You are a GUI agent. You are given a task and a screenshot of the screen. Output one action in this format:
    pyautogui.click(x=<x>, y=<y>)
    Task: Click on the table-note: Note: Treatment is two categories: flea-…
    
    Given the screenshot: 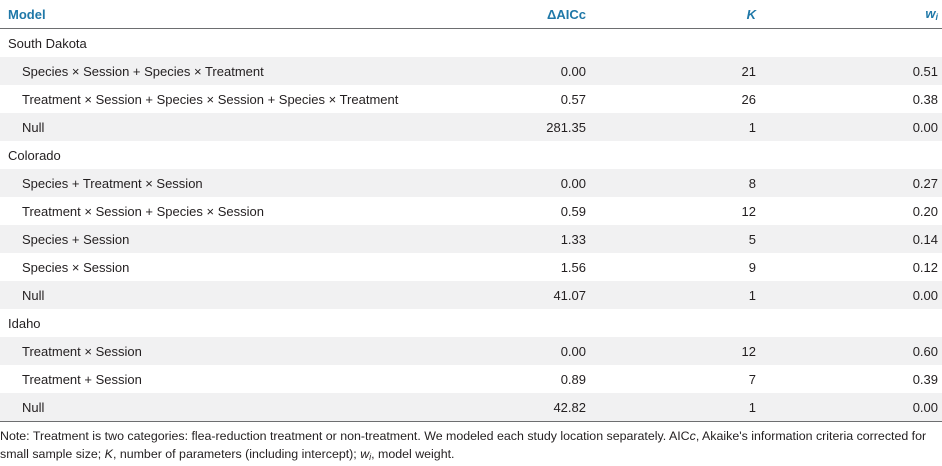 What is the action you would take?
    pyautogui.click(x=471, y=446)
    